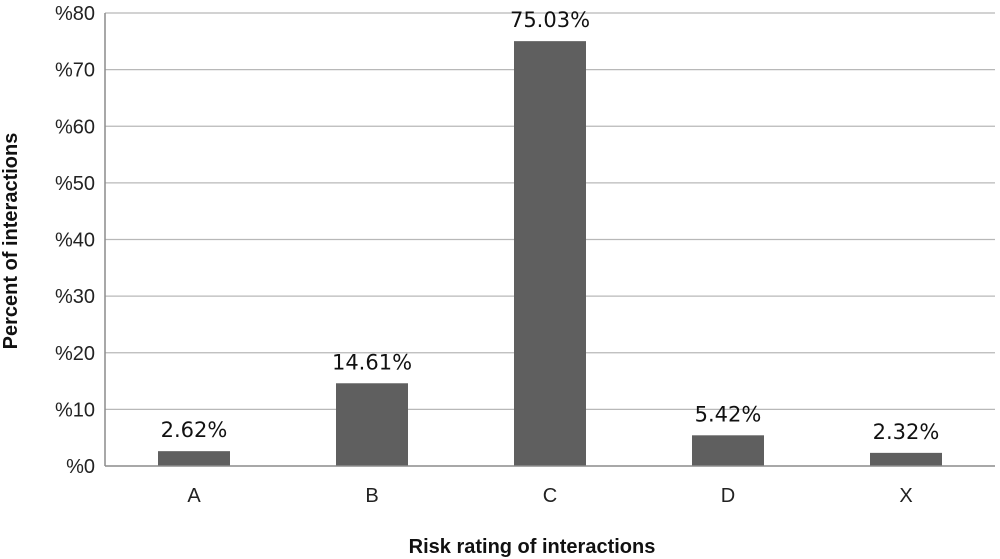 This screenshot has width=1000, height=559. I want to click on x-tick-label: X, so click(905, 496).